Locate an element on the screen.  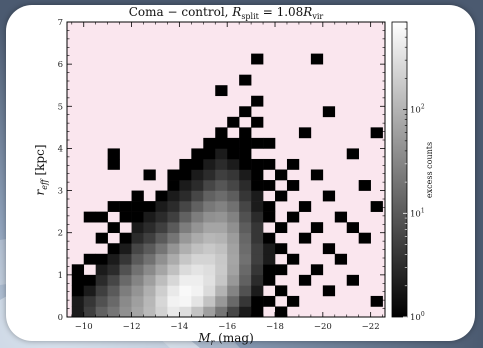
y-tick-label: 0 is located at coordinates (60, 318).